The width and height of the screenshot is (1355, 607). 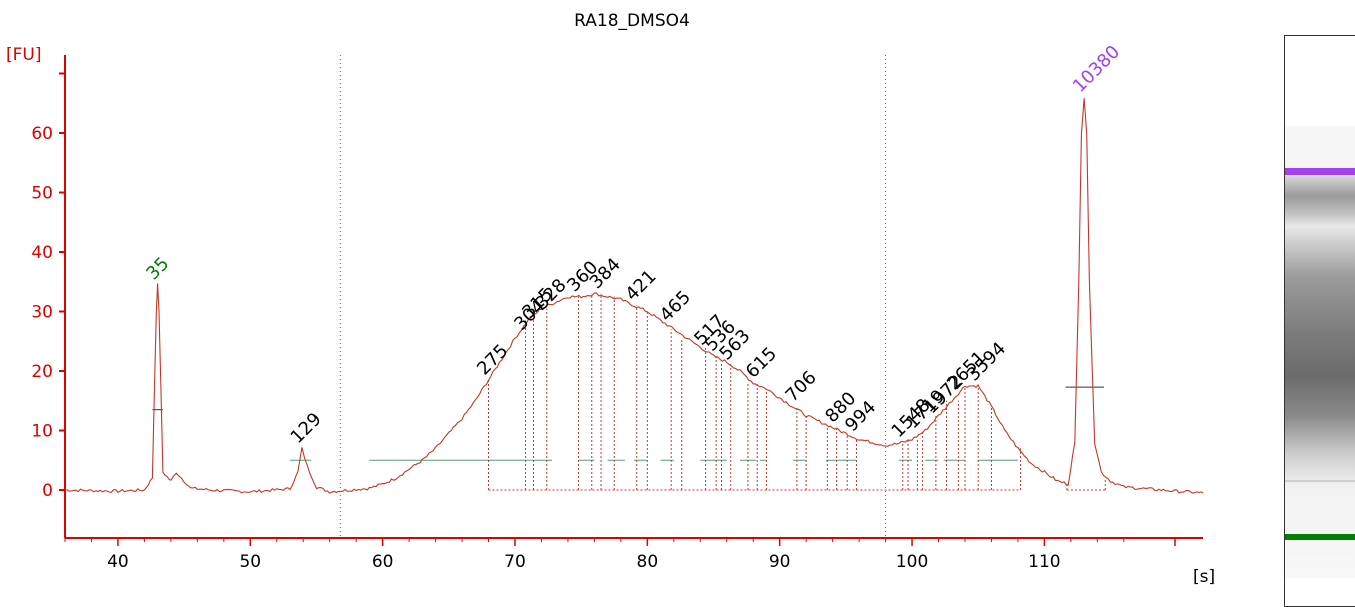 I want to click on x-tick-label: 100, so click(x=912, y=562).